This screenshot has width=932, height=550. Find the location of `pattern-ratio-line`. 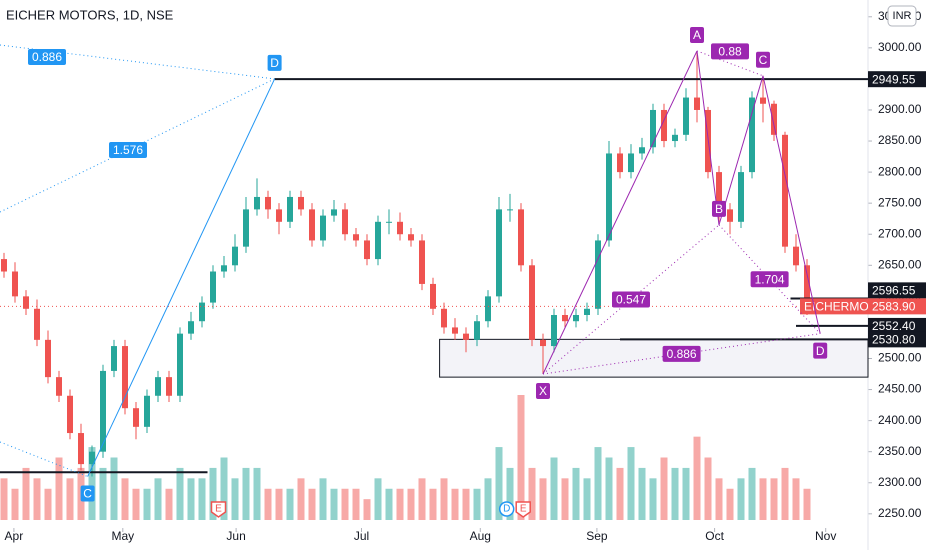

pattern-ratio-line is located at coordinates (631, 299).